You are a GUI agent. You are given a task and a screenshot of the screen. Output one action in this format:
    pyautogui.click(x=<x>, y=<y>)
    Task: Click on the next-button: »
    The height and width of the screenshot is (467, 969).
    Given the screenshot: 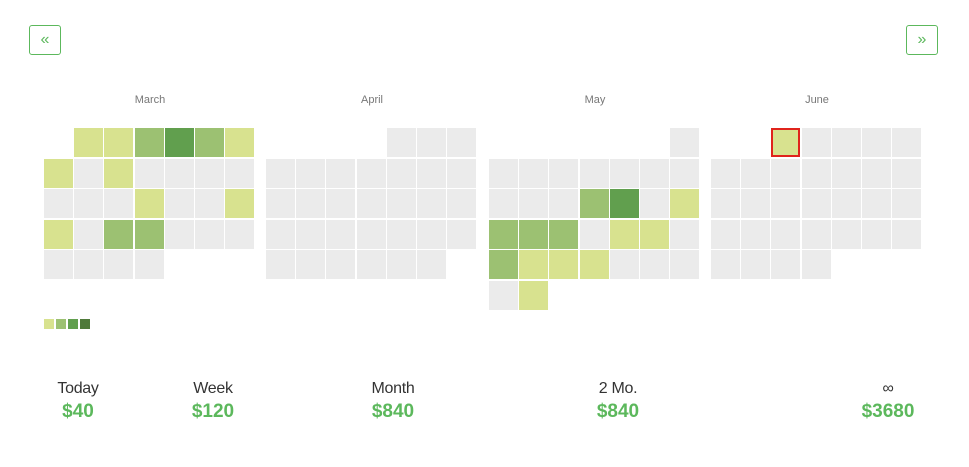 What is the action you would take?
    pyautogui.click(x=922, y=40)
    